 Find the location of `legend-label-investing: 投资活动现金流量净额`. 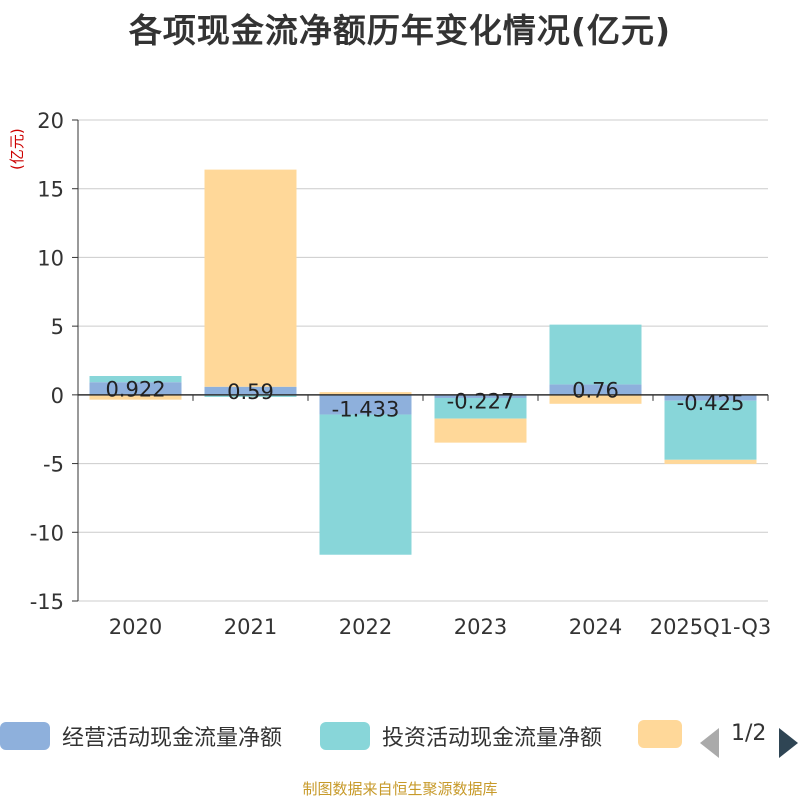

legend-label-investing: 投资活动现金流量净额 is located at coordinates (492, 738).